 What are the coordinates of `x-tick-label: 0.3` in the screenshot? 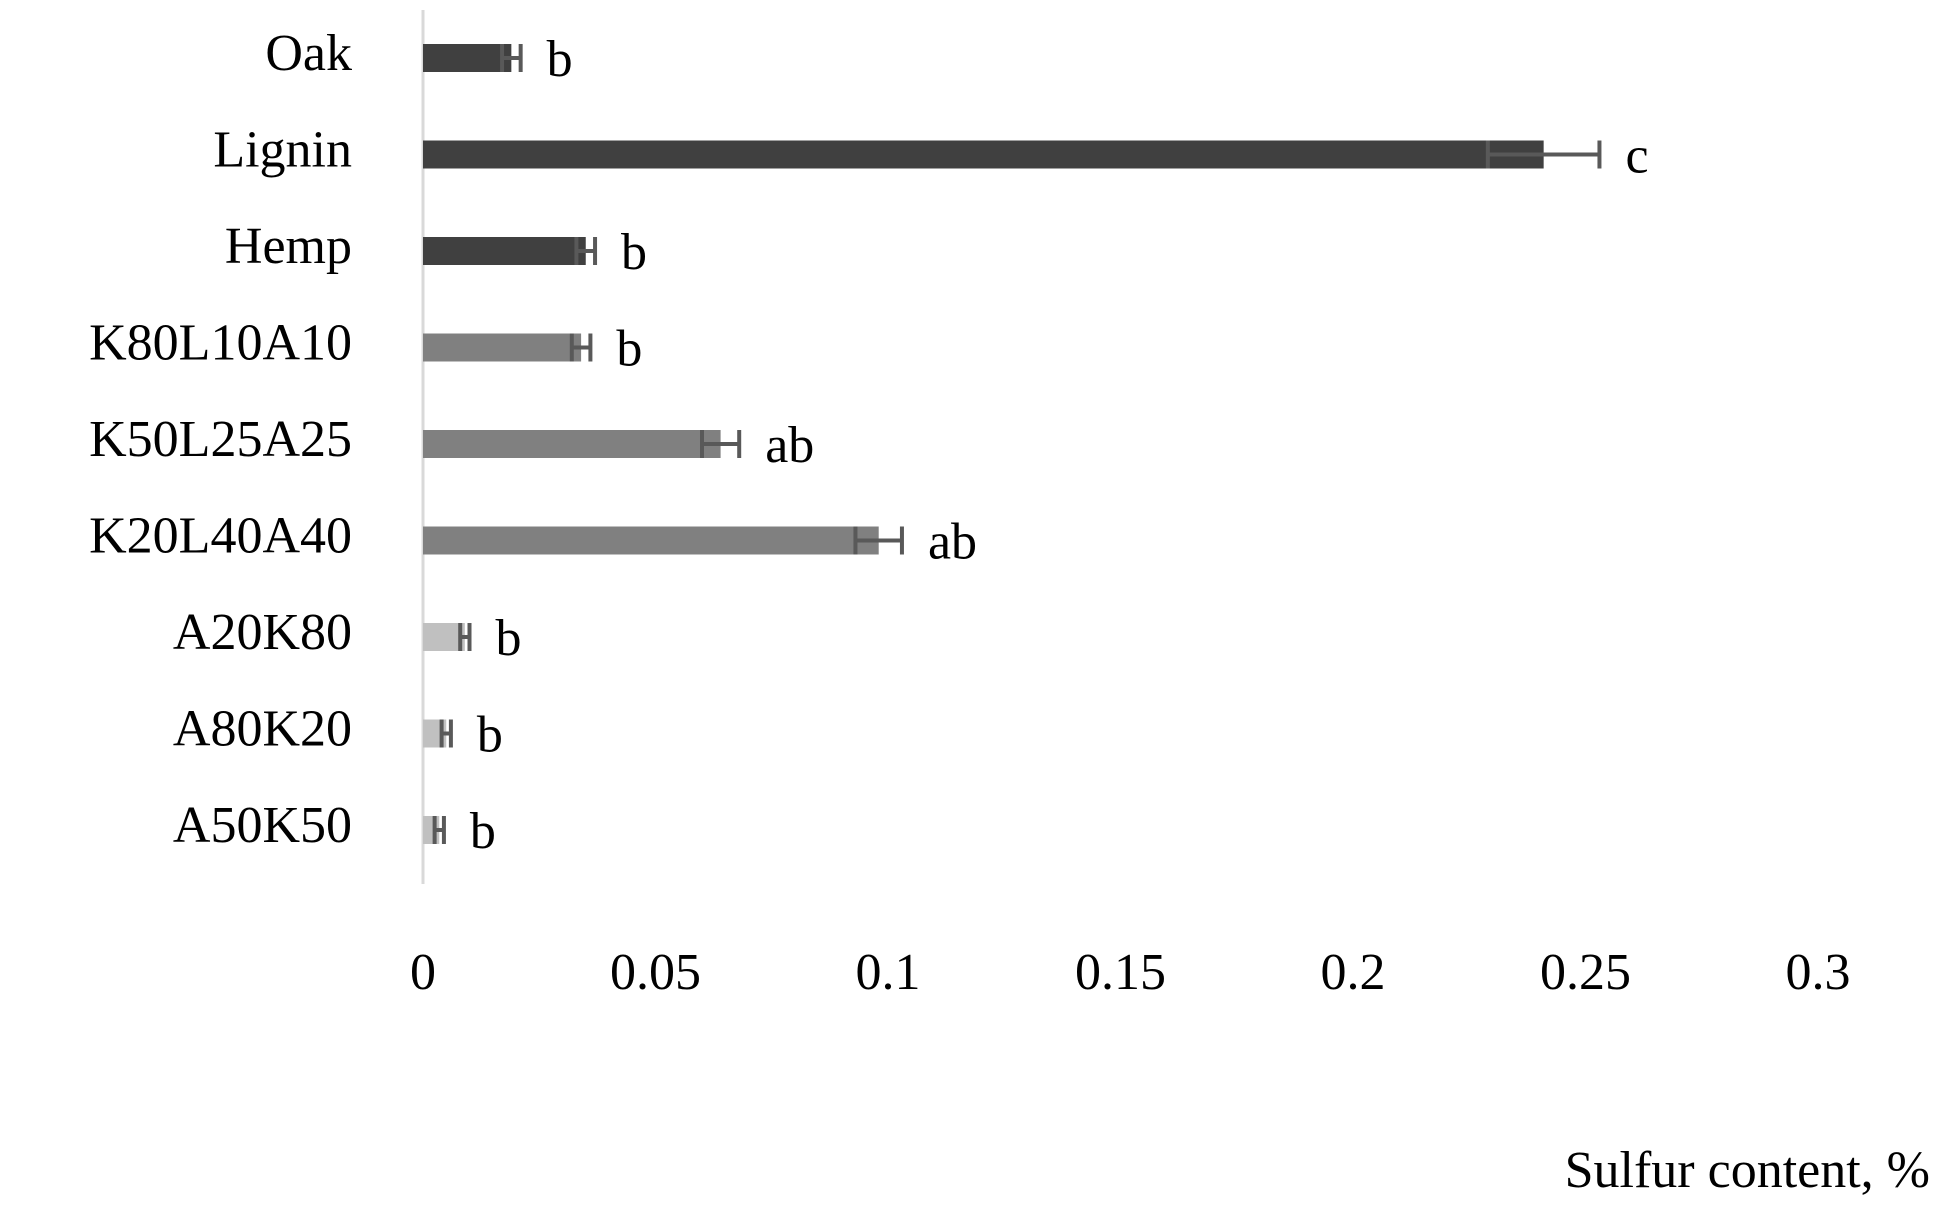 It's located at (1818, 972).